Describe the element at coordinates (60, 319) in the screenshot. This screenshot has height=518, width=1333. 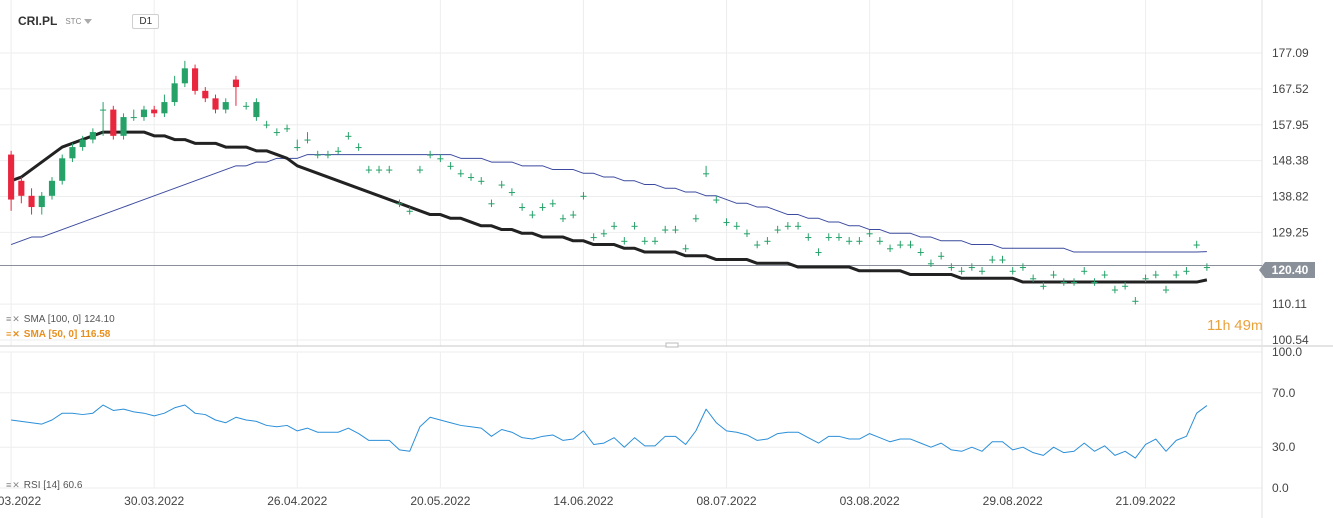
I see `legend-sma100: ≡✕ SMA [100, 0] 124.10` at that location.